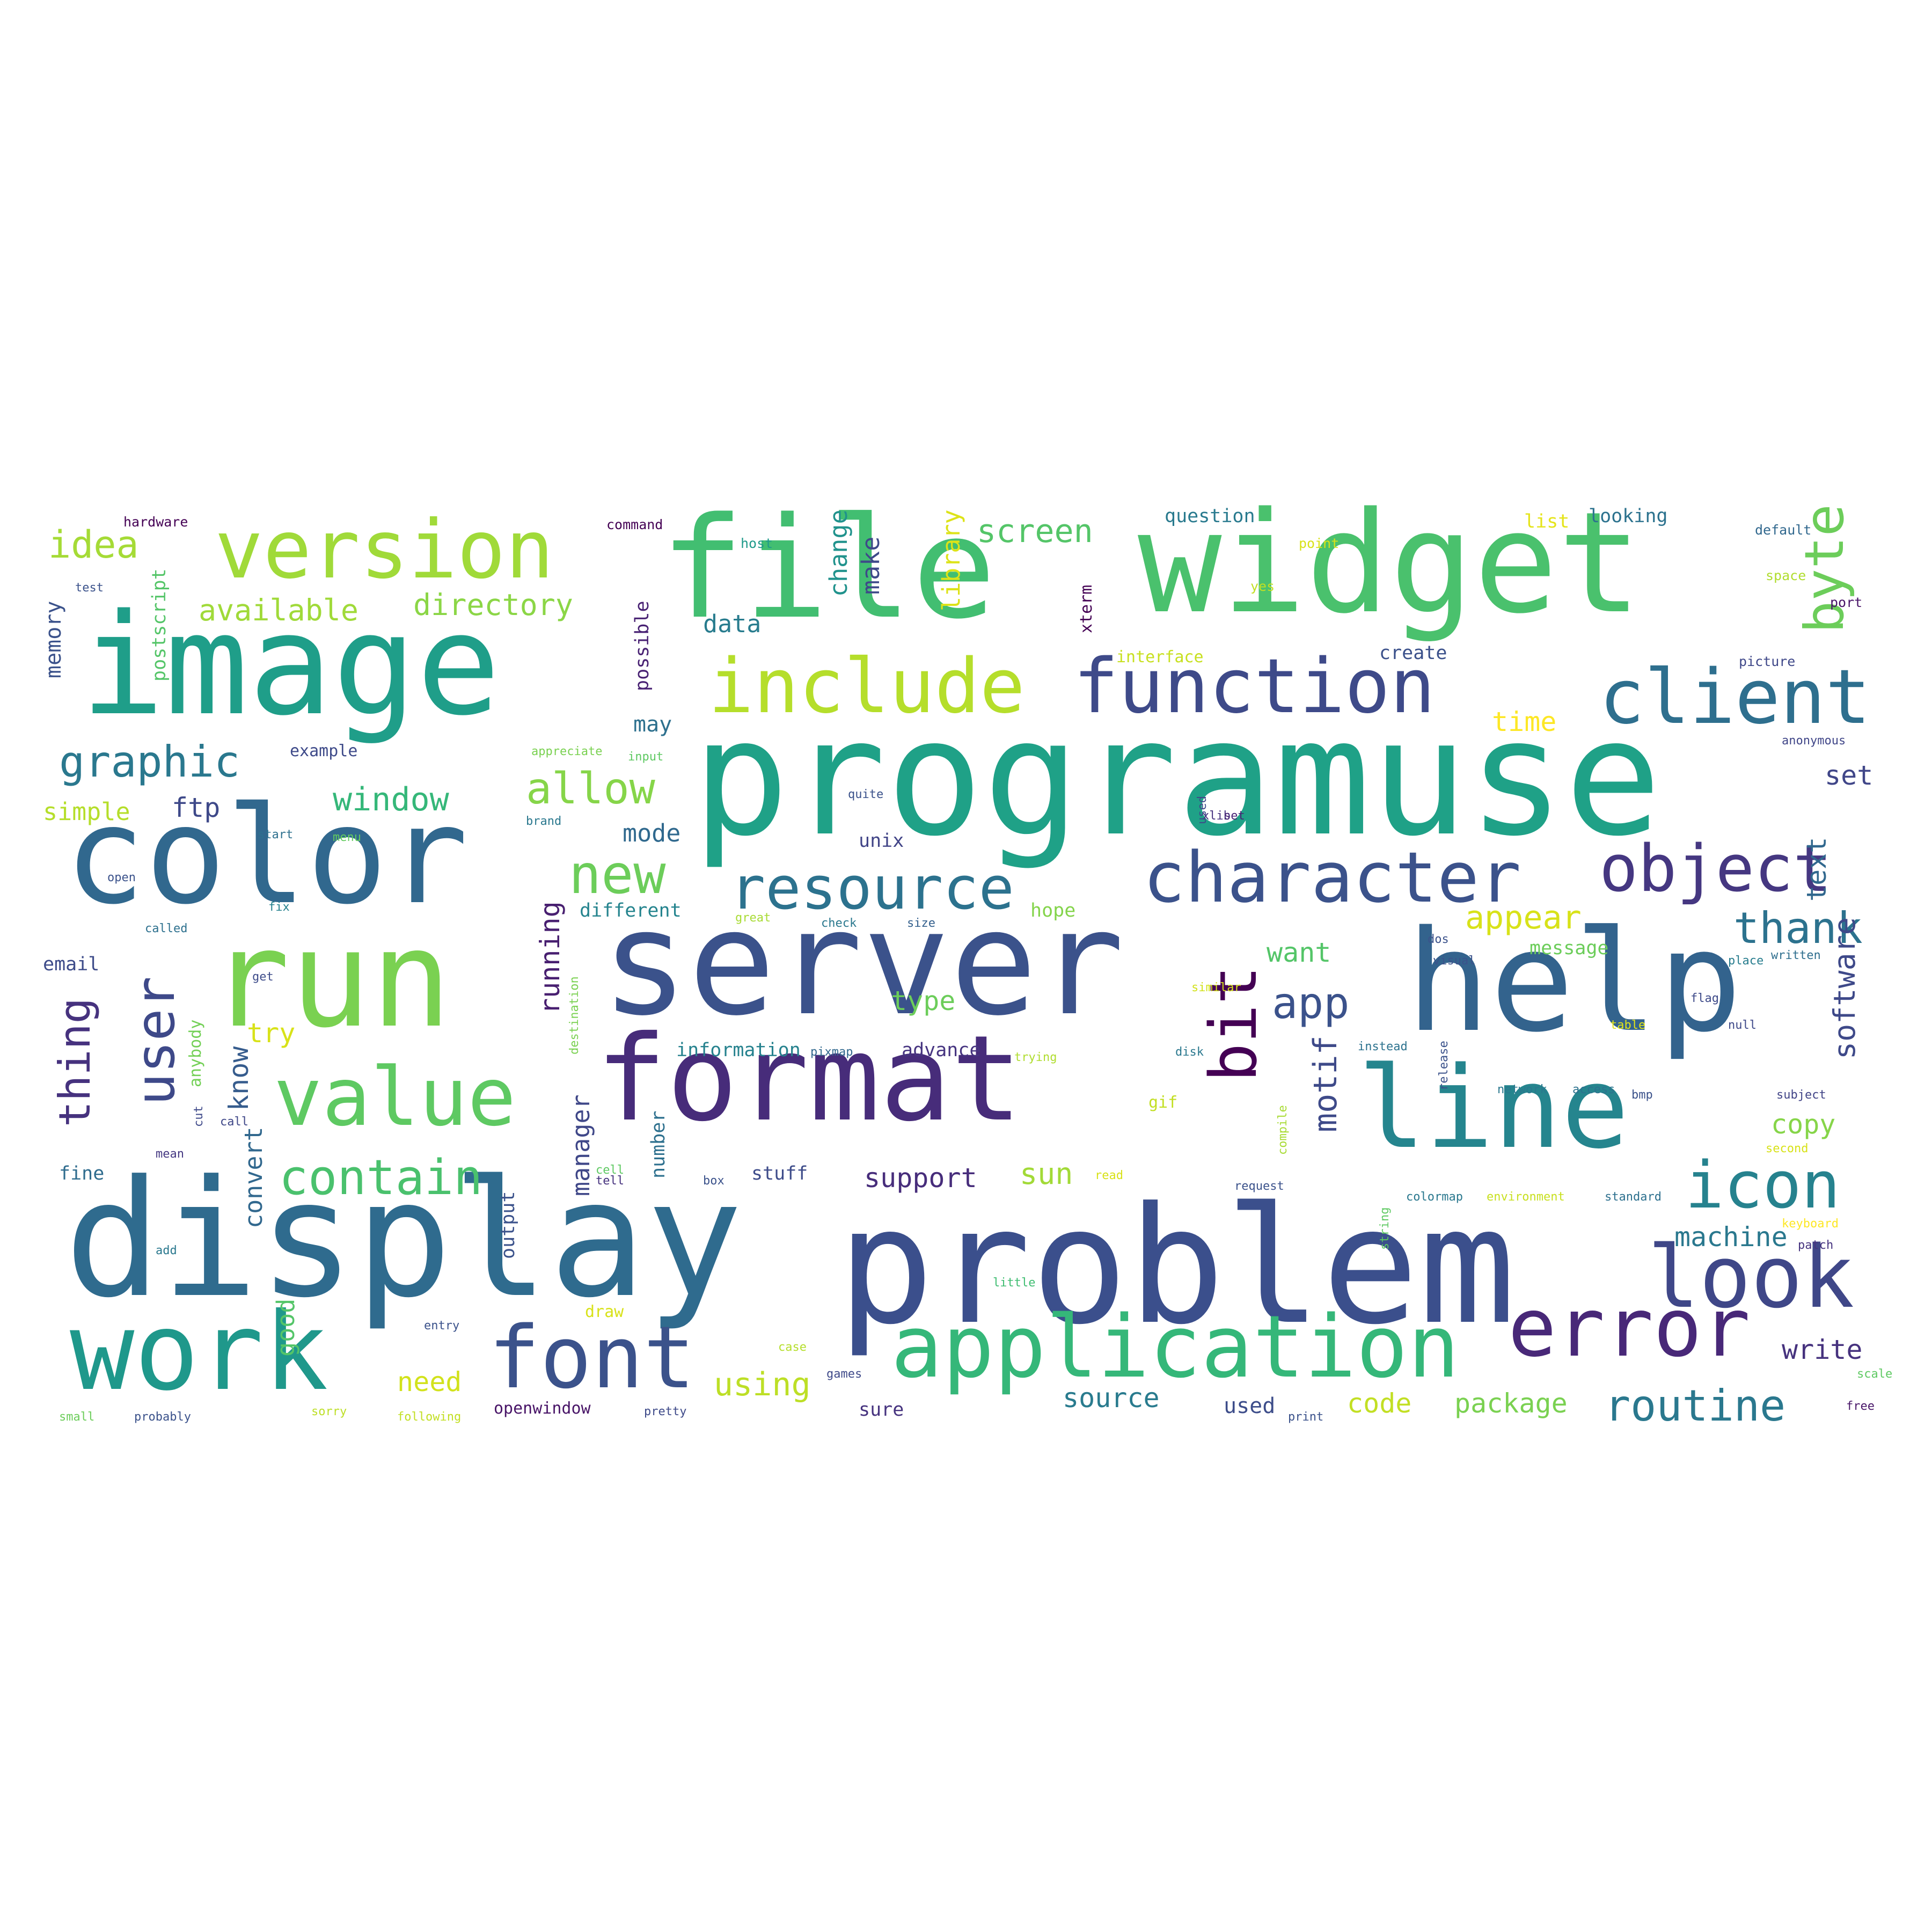 The image size is (1932, 1932). I want to click on word-icon: icon, so click(1762, 1185).